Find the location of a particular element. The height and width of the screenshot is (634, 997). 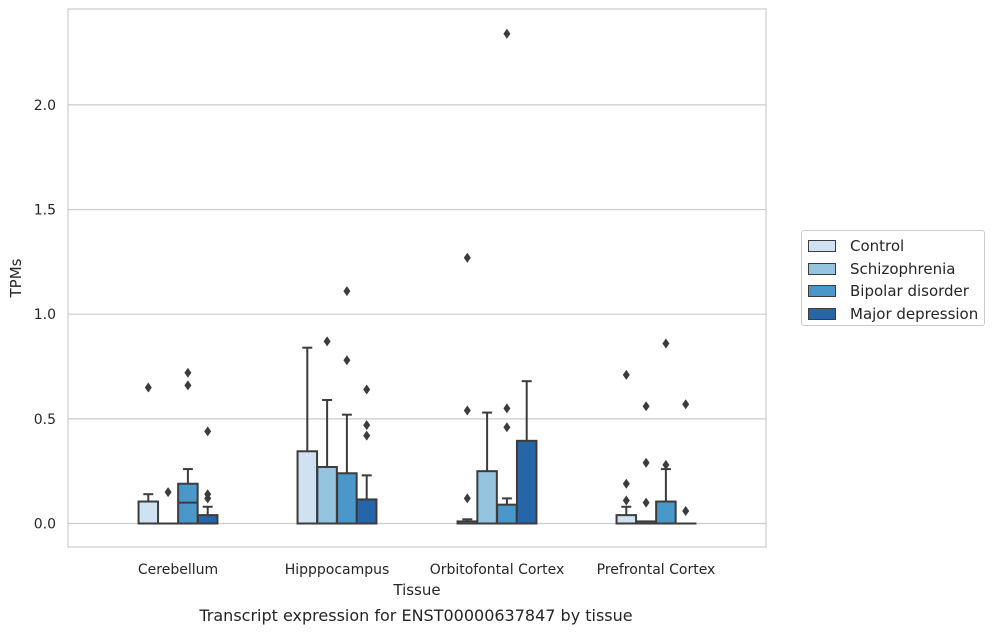

y-axis-label: TPMs is located at coordinates (16, 278).